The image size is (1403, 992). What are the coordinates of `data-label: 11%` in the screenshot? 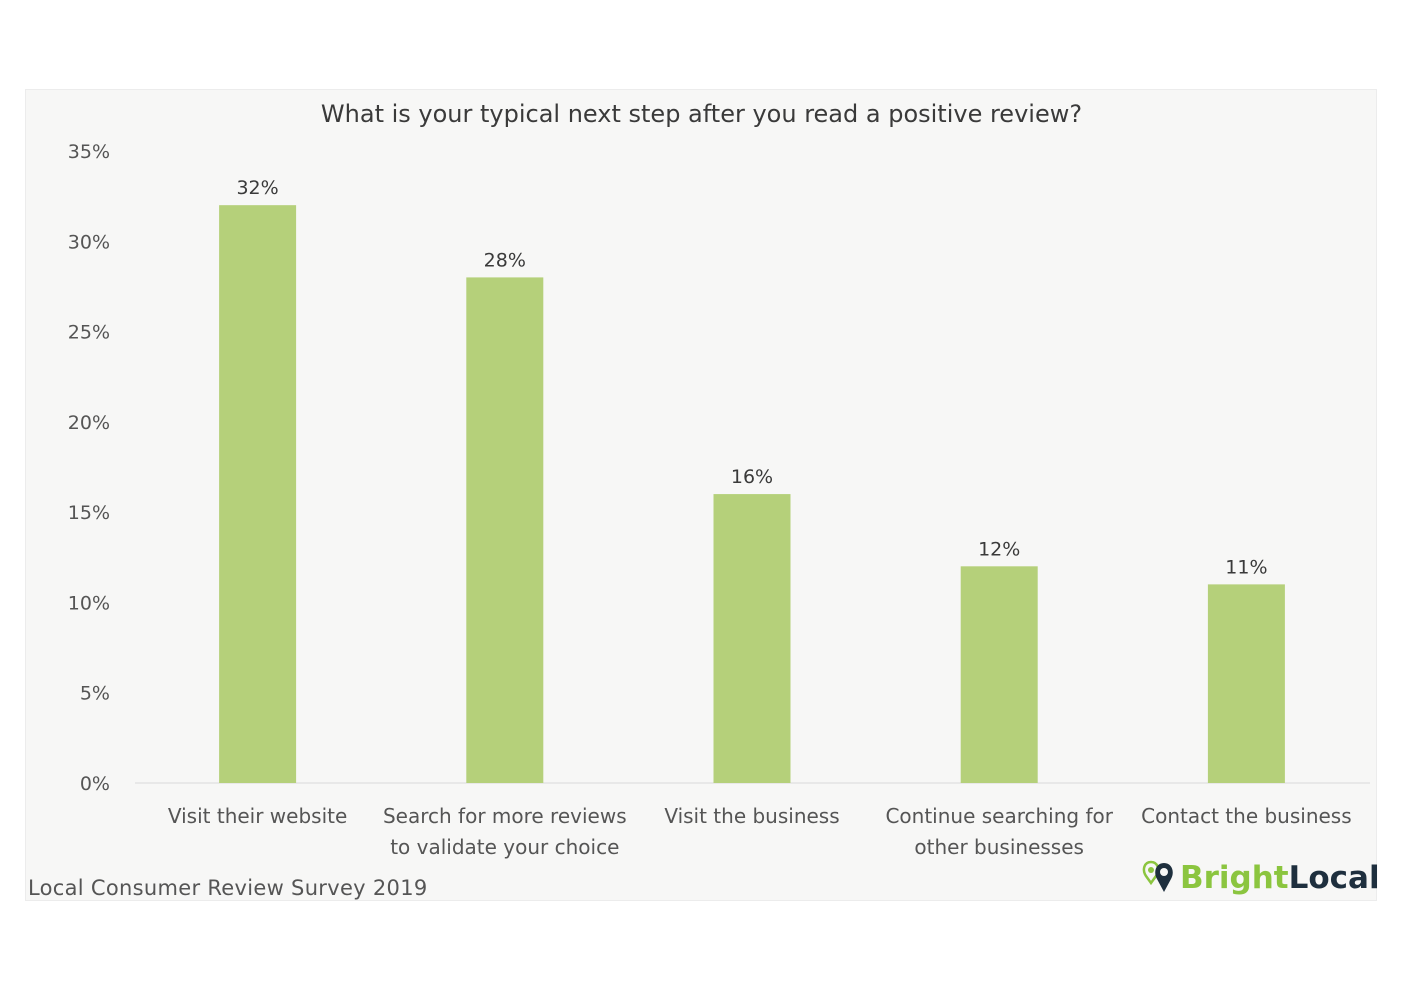 It's located at (1246, 567).